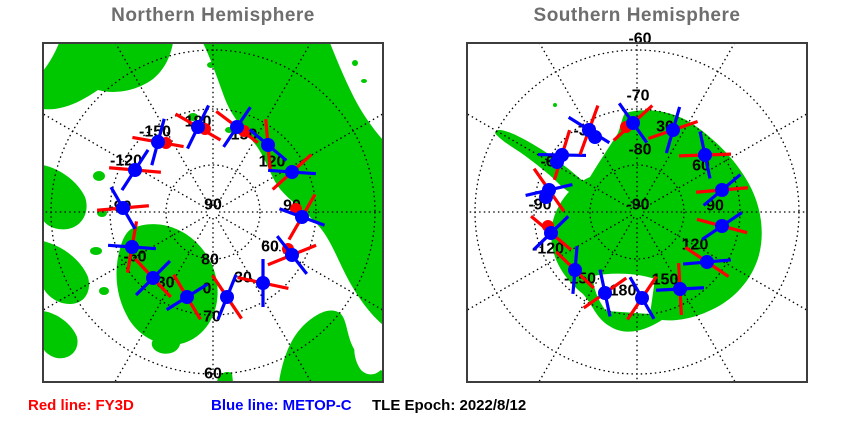 Image resolution: width=850 pixels, height=425 pixels. What do you see at coordinates (213, 15) in the screenshot?
I see `north-map-title: Northern Hemisphere` at bounding box center [213, 15].